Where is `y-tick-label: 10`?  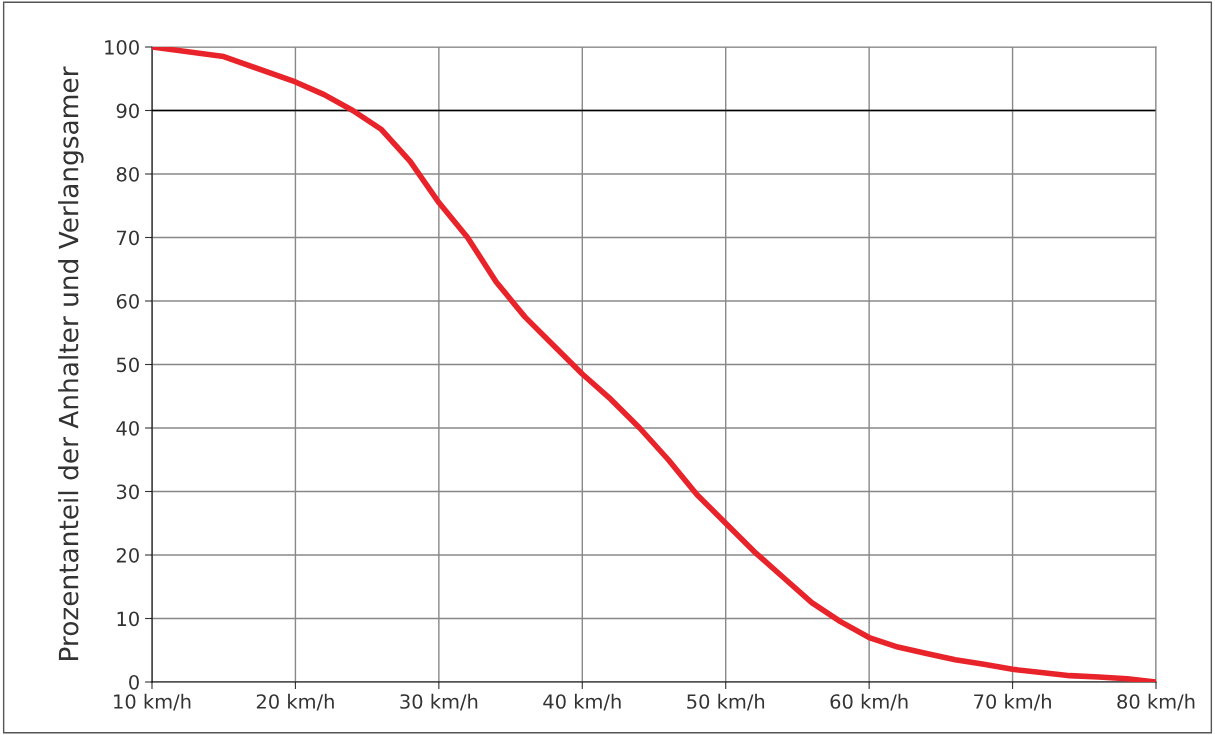 y-tick-label: 10 is located at coordinates (128, 619).